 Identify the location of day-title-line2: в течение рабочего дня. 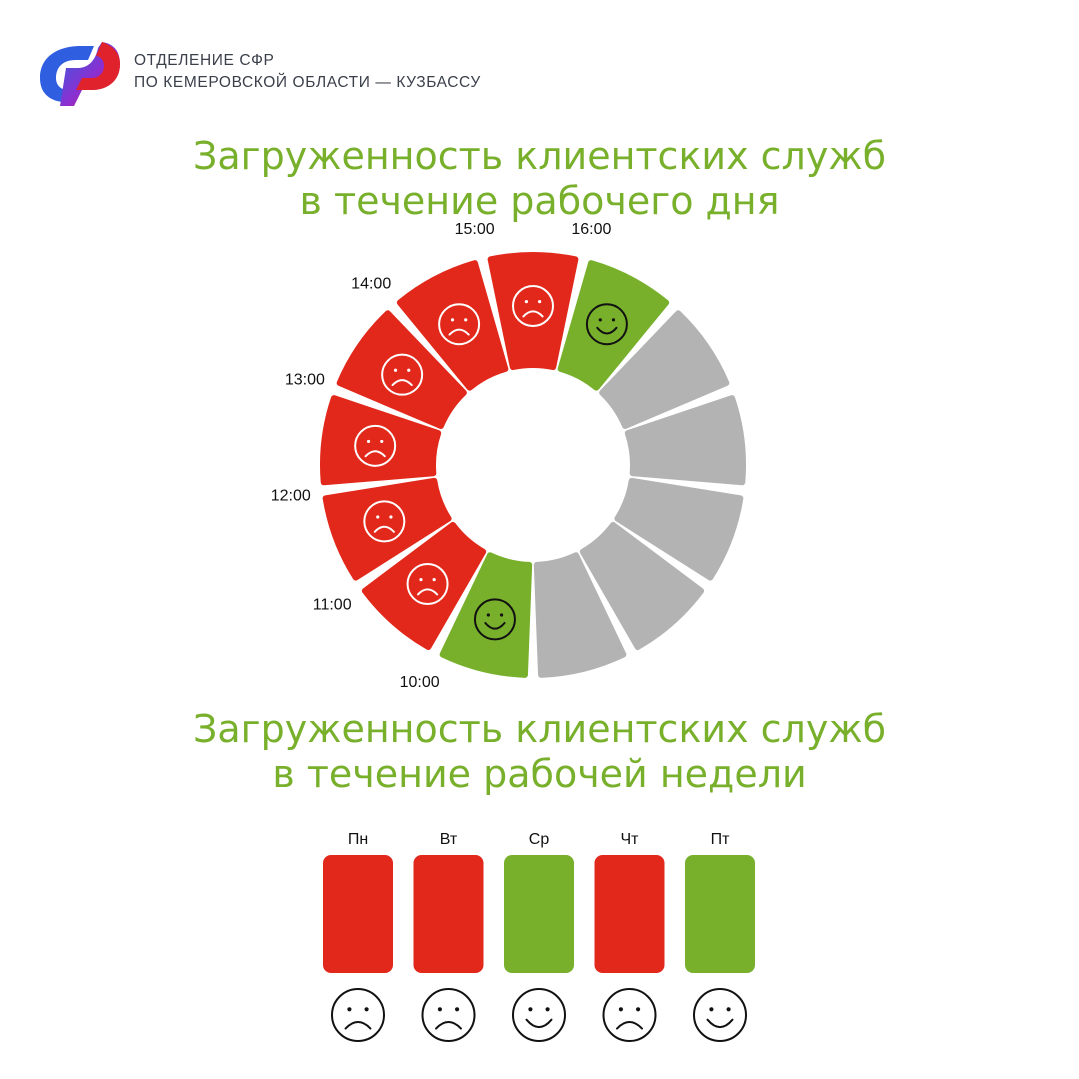
(539, 201).